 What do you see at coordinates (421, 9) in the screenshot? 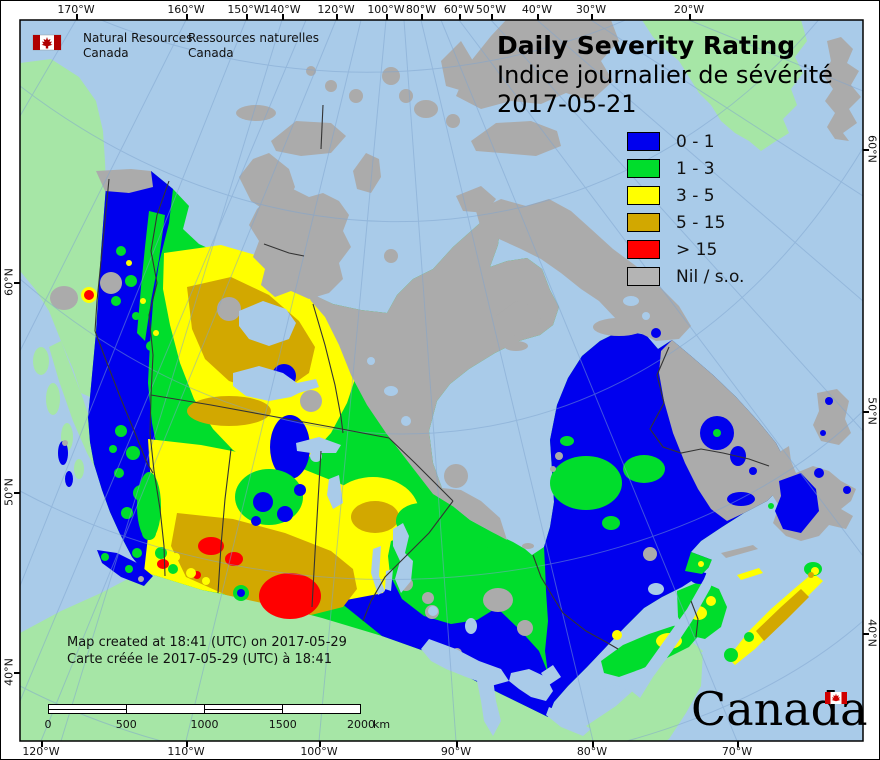
I see `axis-label-top: 80°W` at bounding box center [421, 9].